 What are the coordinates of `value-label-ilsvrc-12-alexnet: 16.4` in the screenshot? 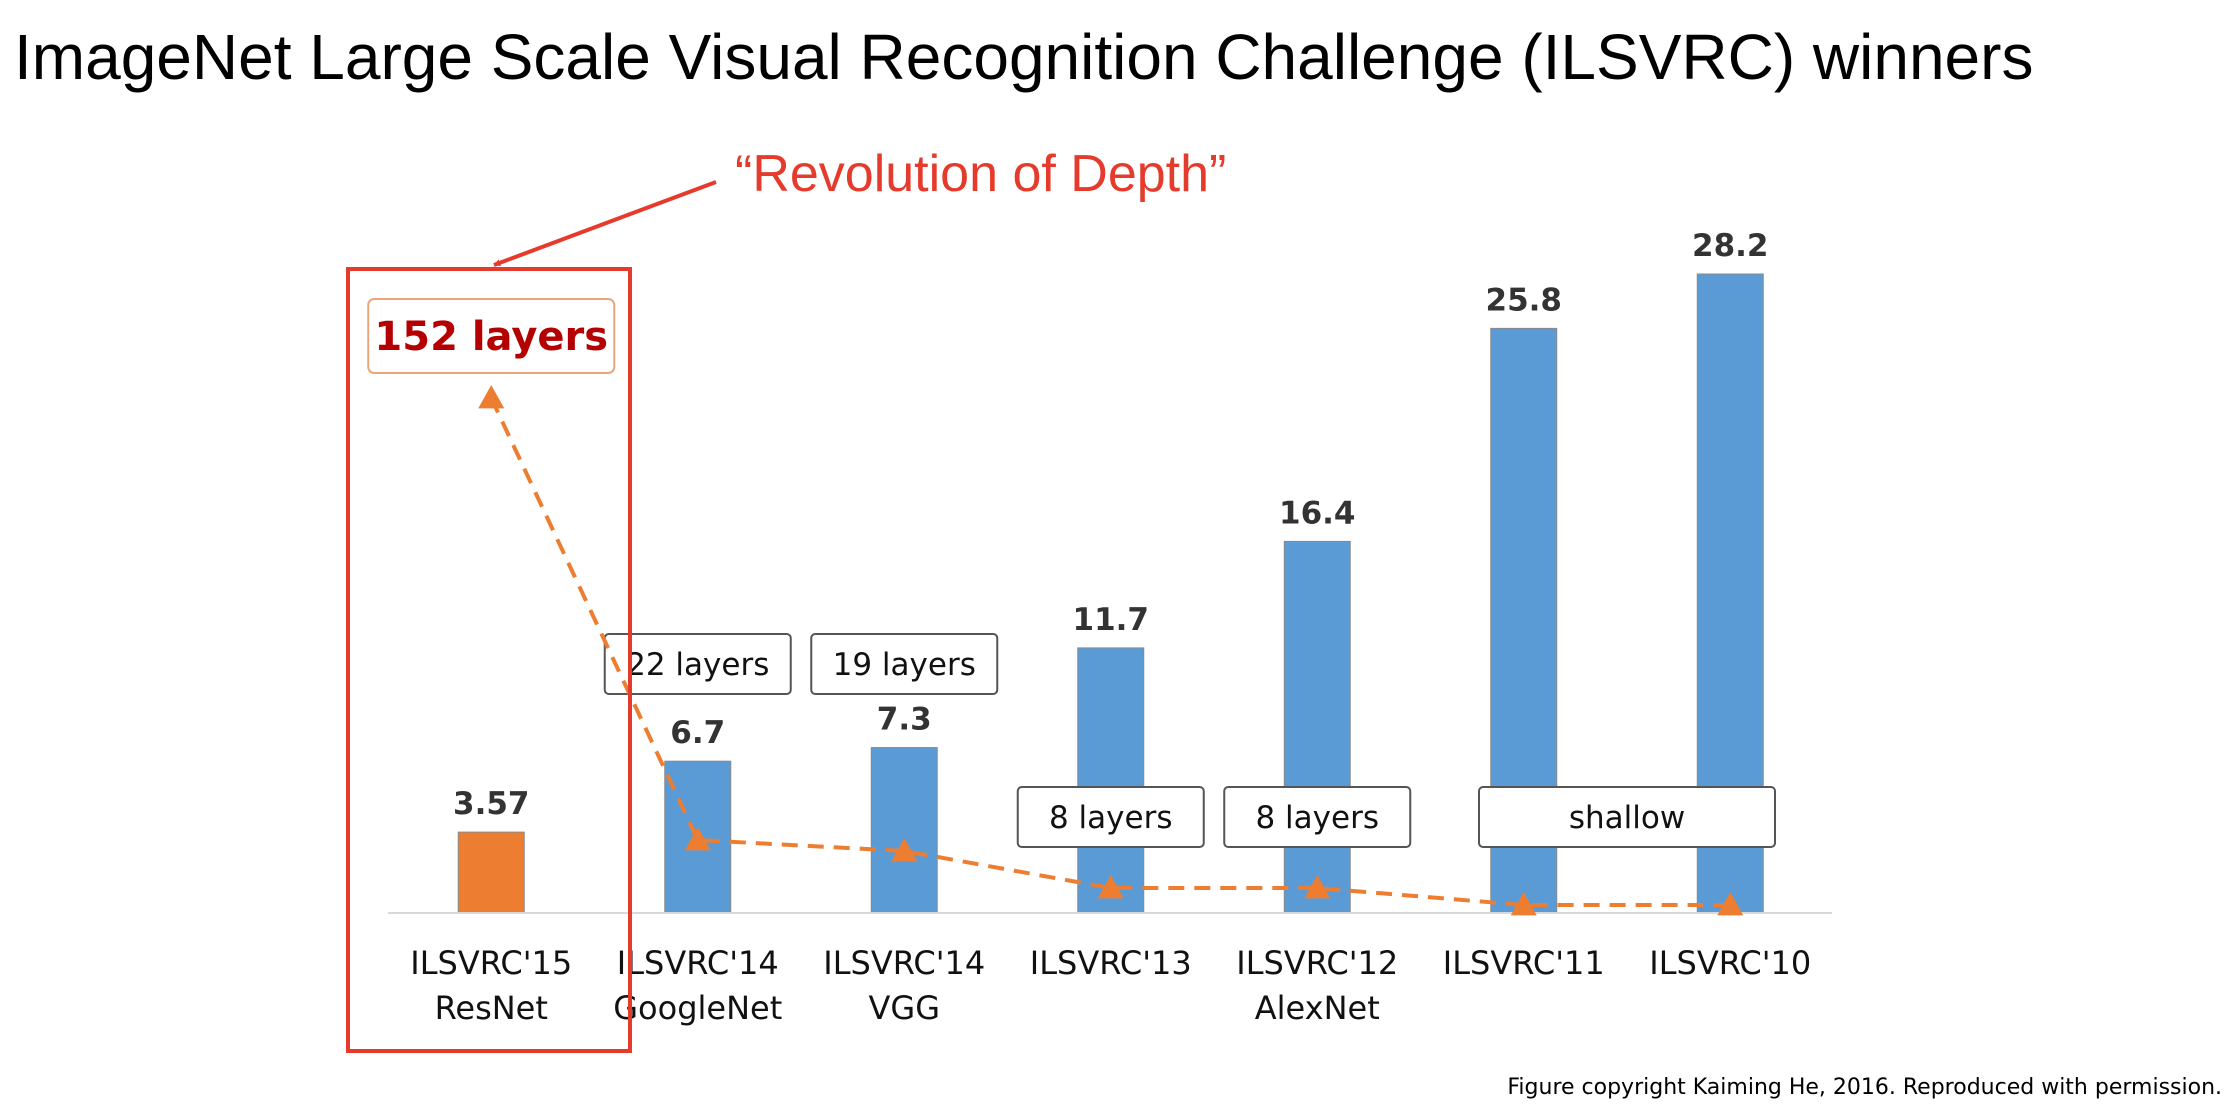 It's located at (1317, 513).